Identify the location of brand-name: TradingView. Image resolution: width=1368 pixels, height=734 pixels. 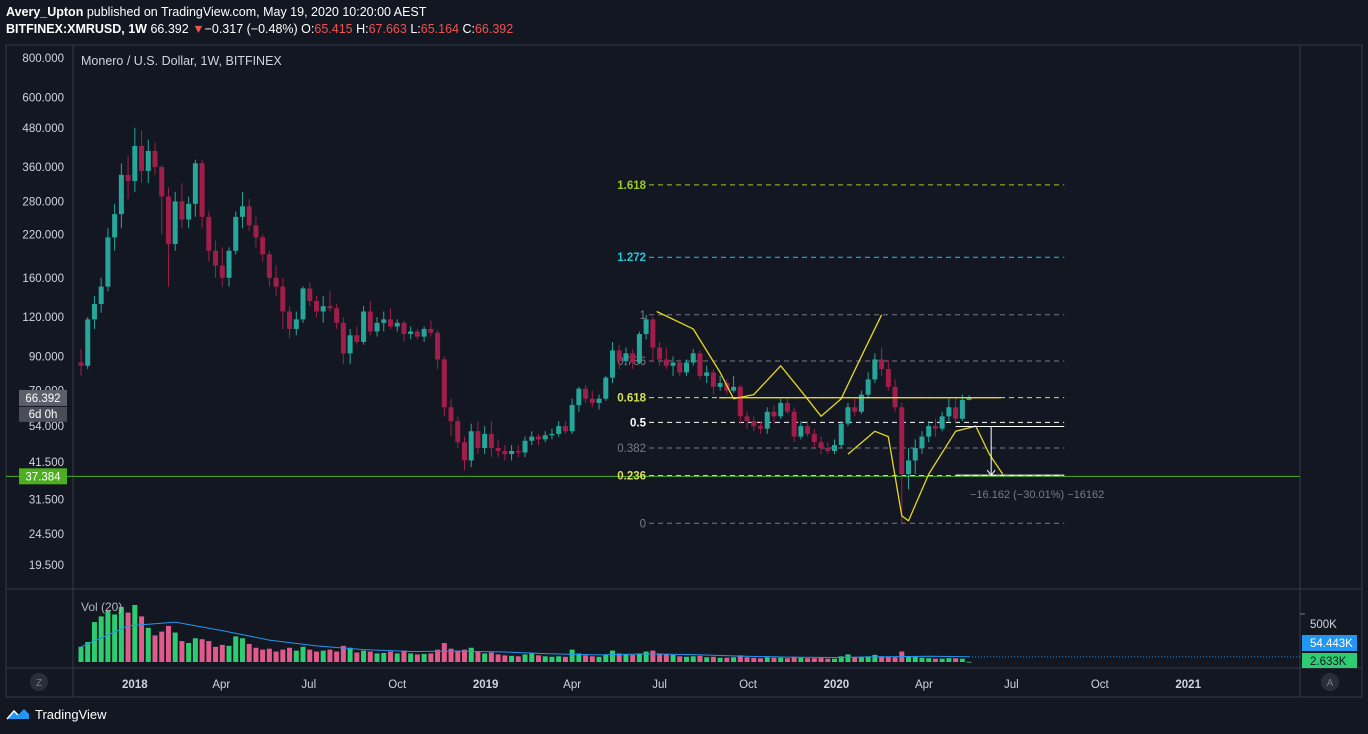
(71, 714).